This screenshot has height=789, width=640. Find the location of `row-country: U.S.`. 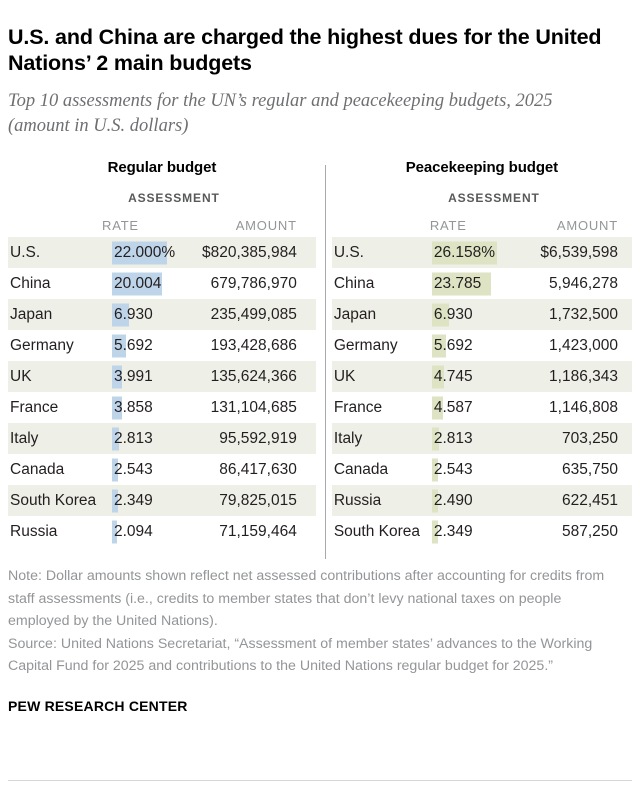

row-country: U.S. is located at coordinates (25, 252).